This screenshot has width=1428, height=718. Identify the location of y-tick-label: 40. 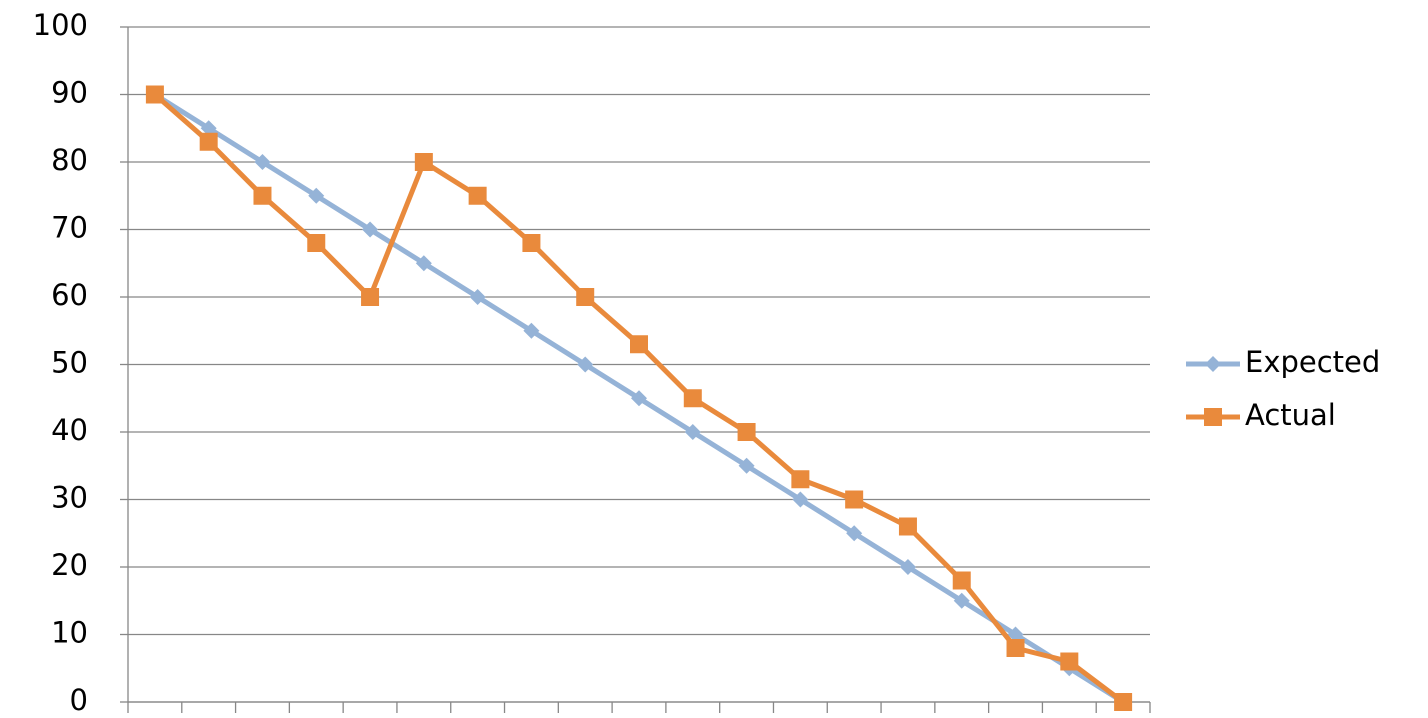
(69, 430).